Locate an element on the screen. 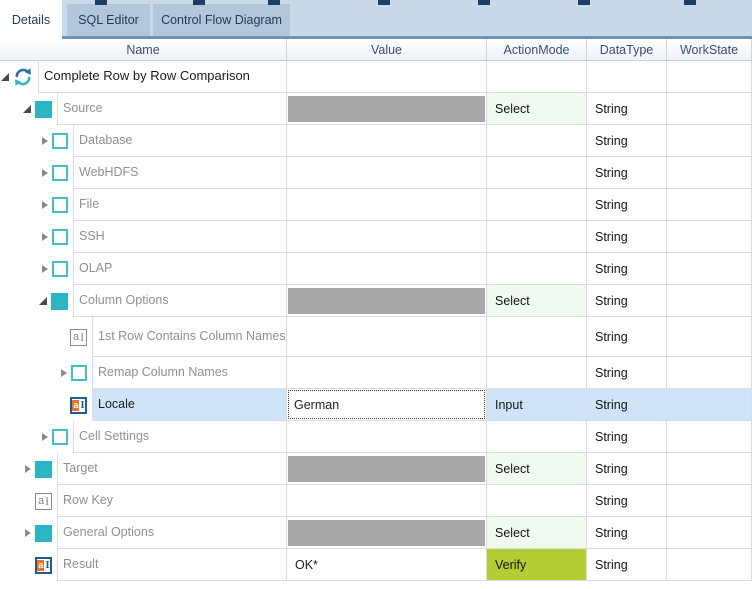 The height and width of the screenshot is (589, 752). table-row: OLAP String is located at coordinates (376, 269).